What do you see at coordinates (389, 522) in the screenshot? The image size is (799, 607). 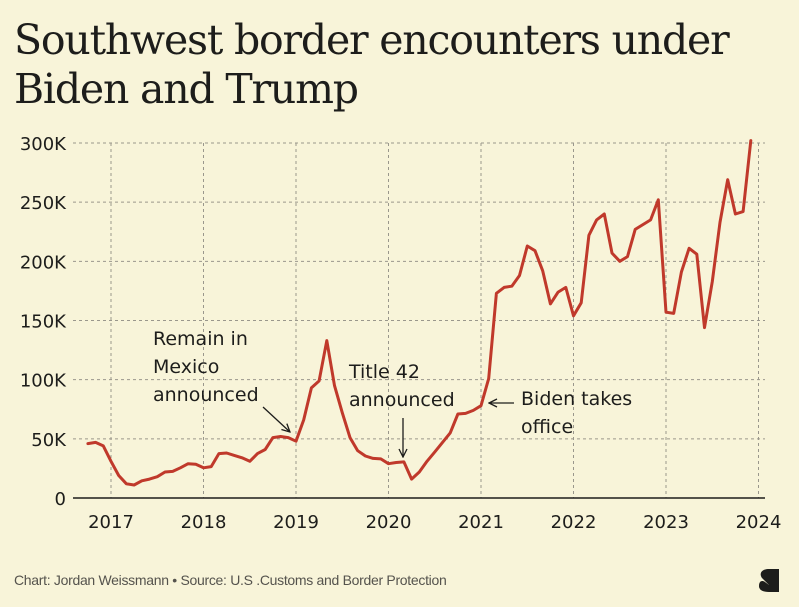 I see `x-tick-label: 2020` at bounding box center [389, 522].